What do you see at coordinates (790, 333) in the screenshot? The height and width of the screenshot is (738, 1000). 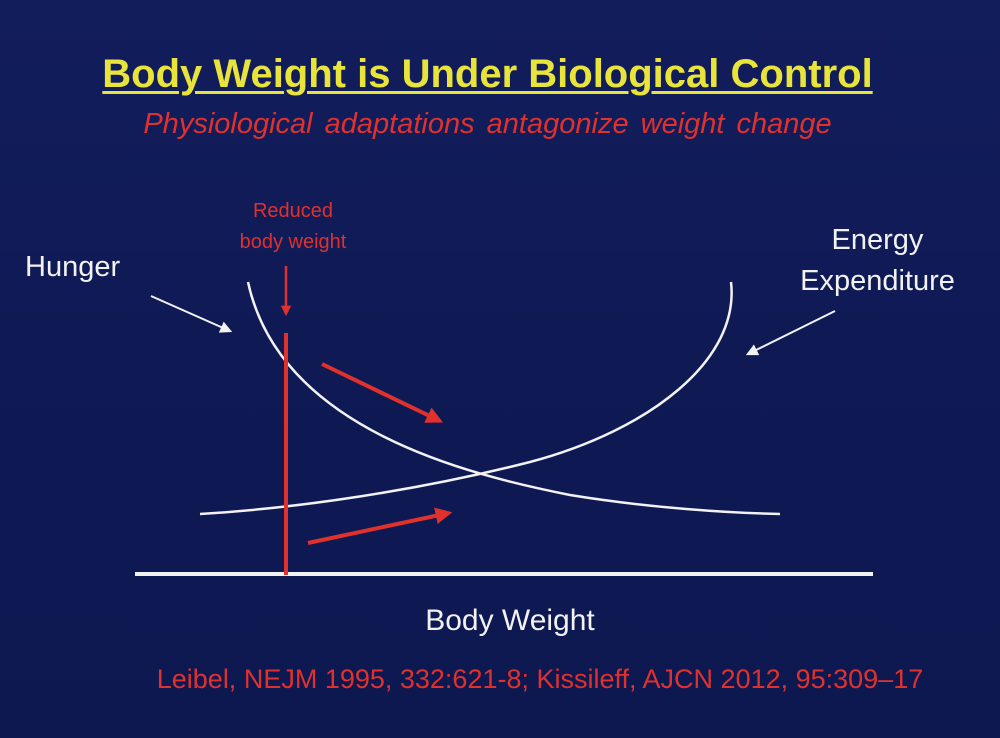 I see `energy-pointer-arrow` at bounding box center [790, 333].